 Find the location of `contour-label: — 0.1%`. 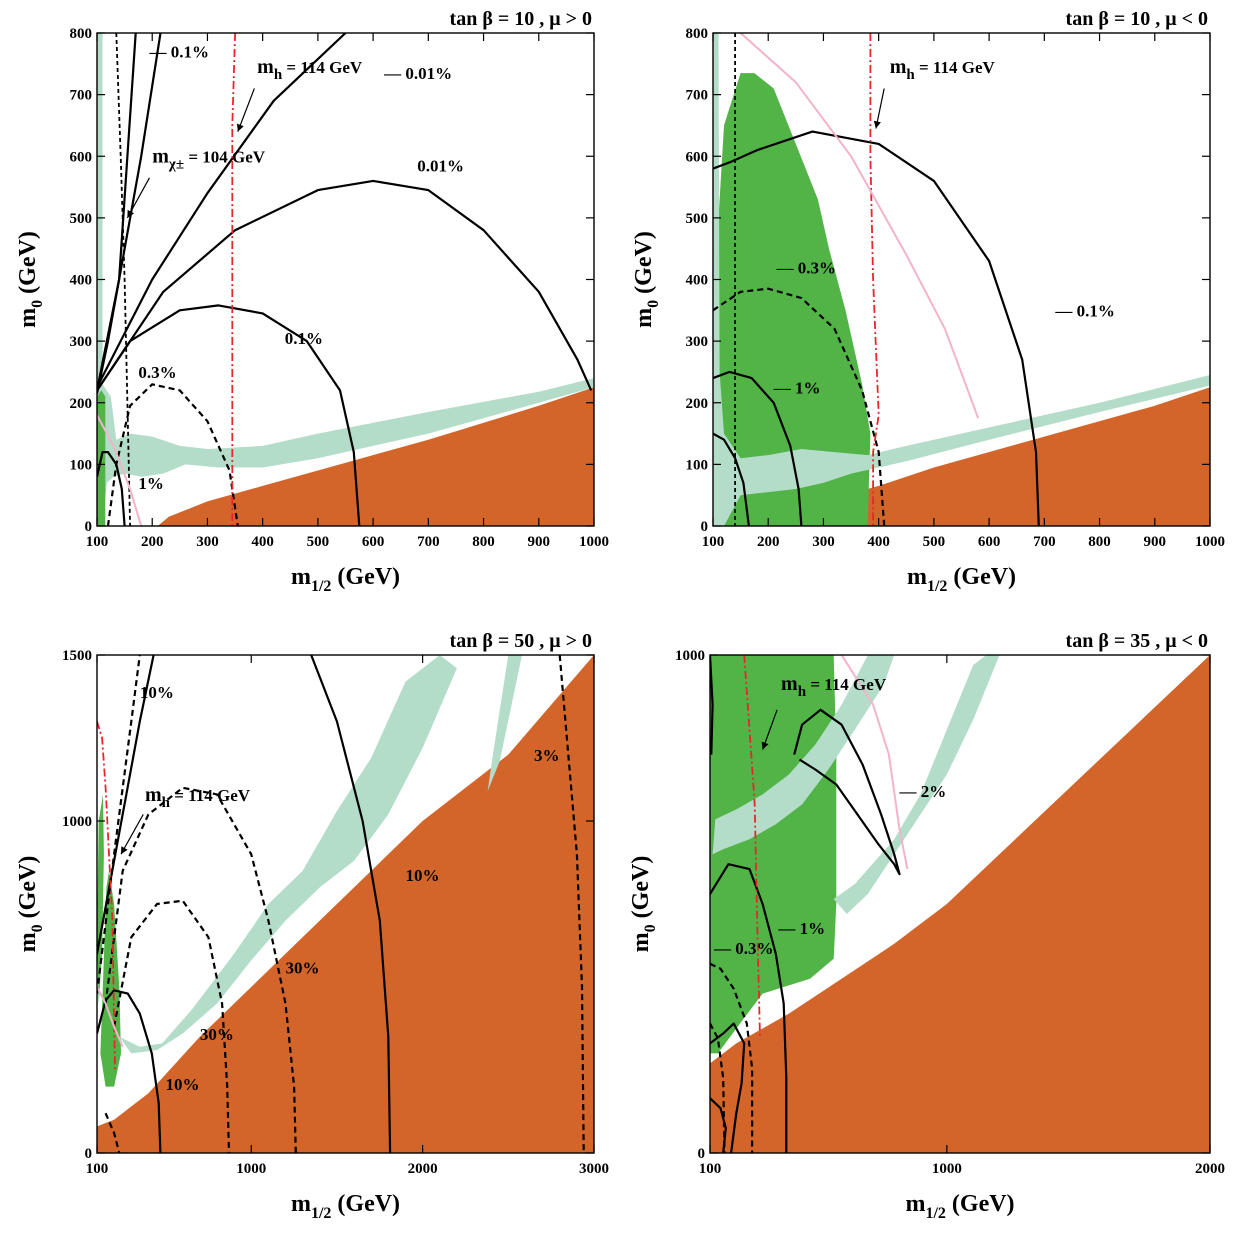

contour-label: — 0.1% is located at coordinates (1084, 310).